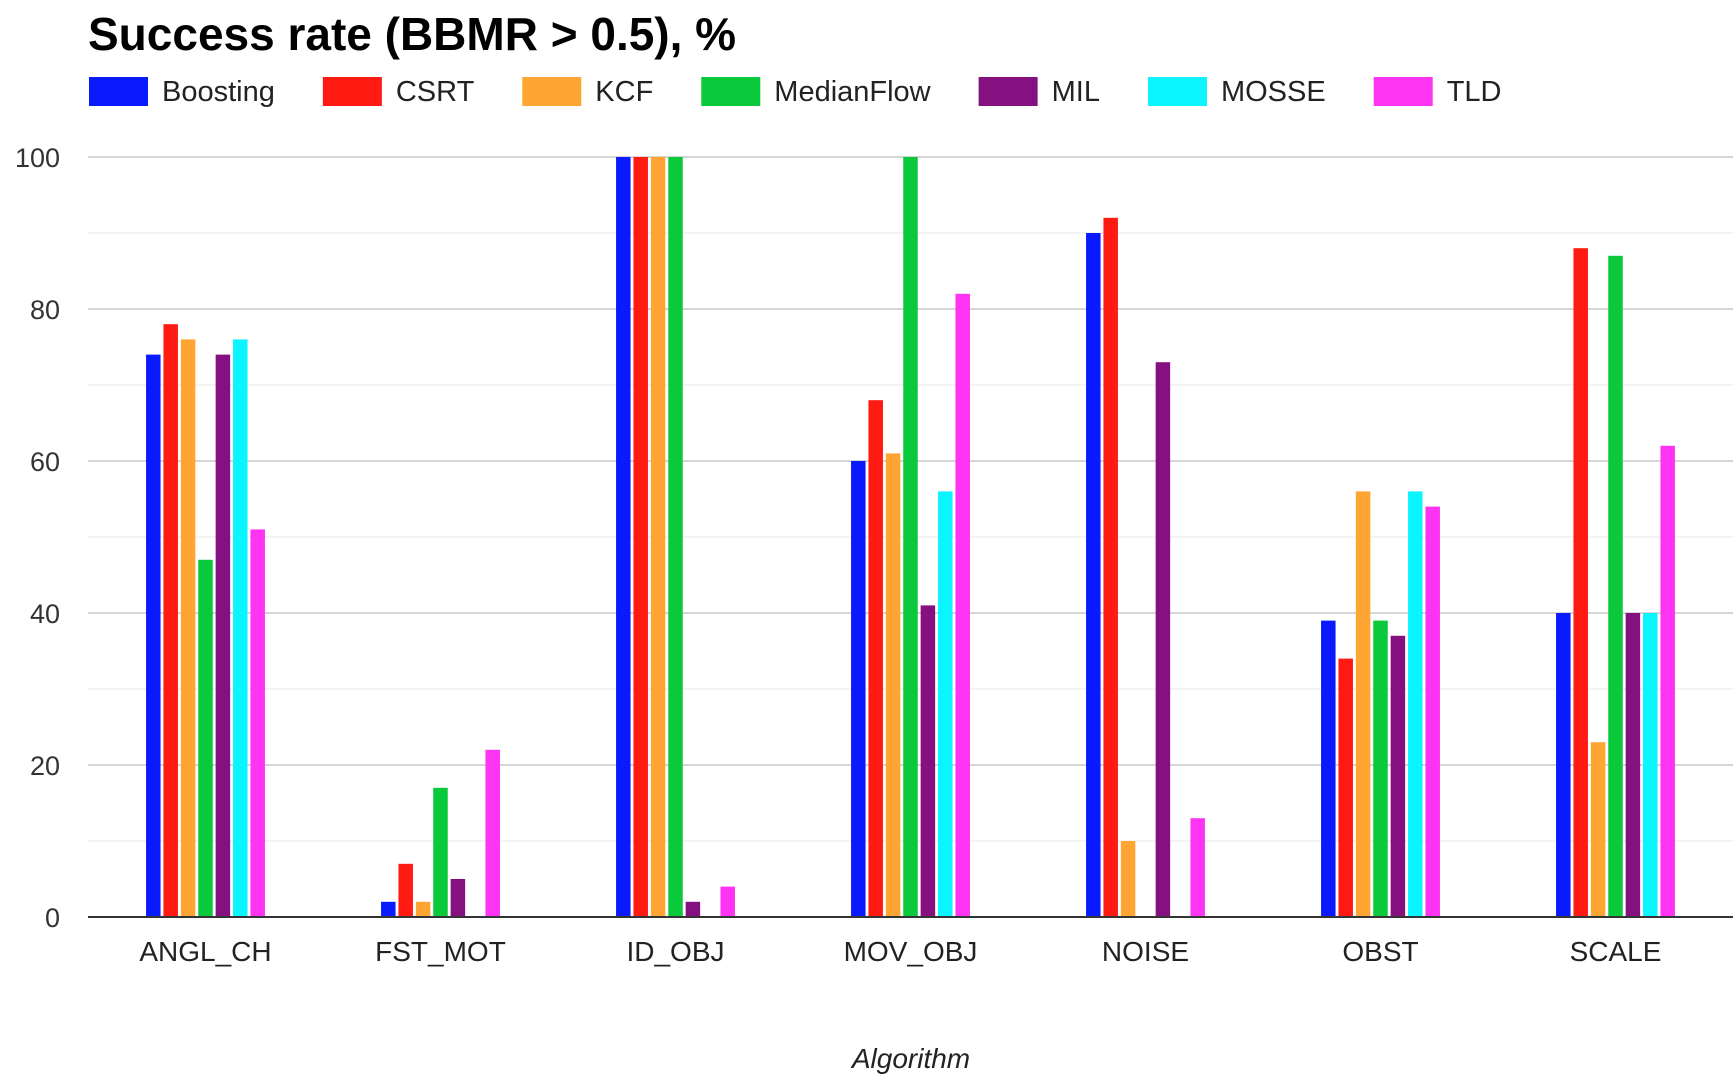 The height and width of the screenshot is (1082, 1736). I want to click on bar-mil-angl-ch, so click(223, 636).